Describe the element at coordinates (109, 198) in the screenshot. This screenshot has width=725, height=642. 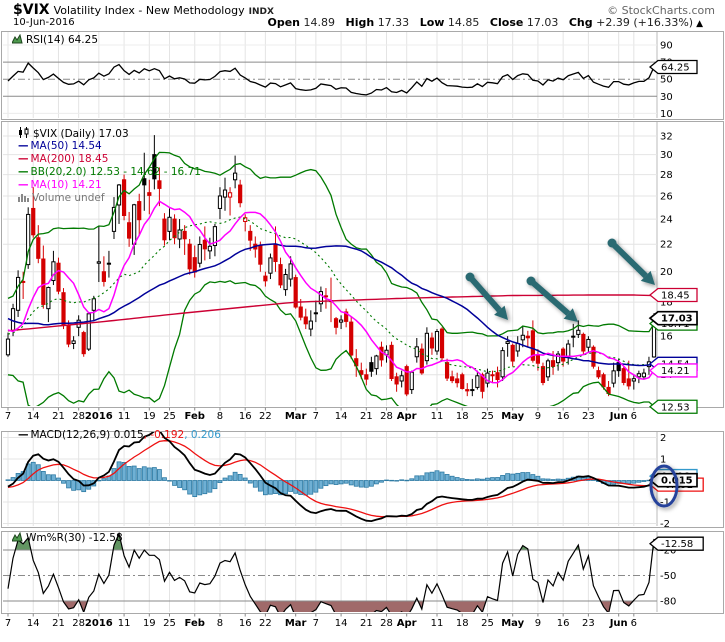
I see `volume-legend-row: Volume undef` at that location.